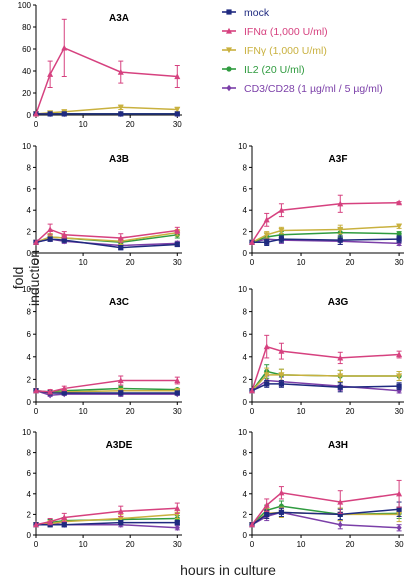  I want to click on series-mock, so click(325, 241).